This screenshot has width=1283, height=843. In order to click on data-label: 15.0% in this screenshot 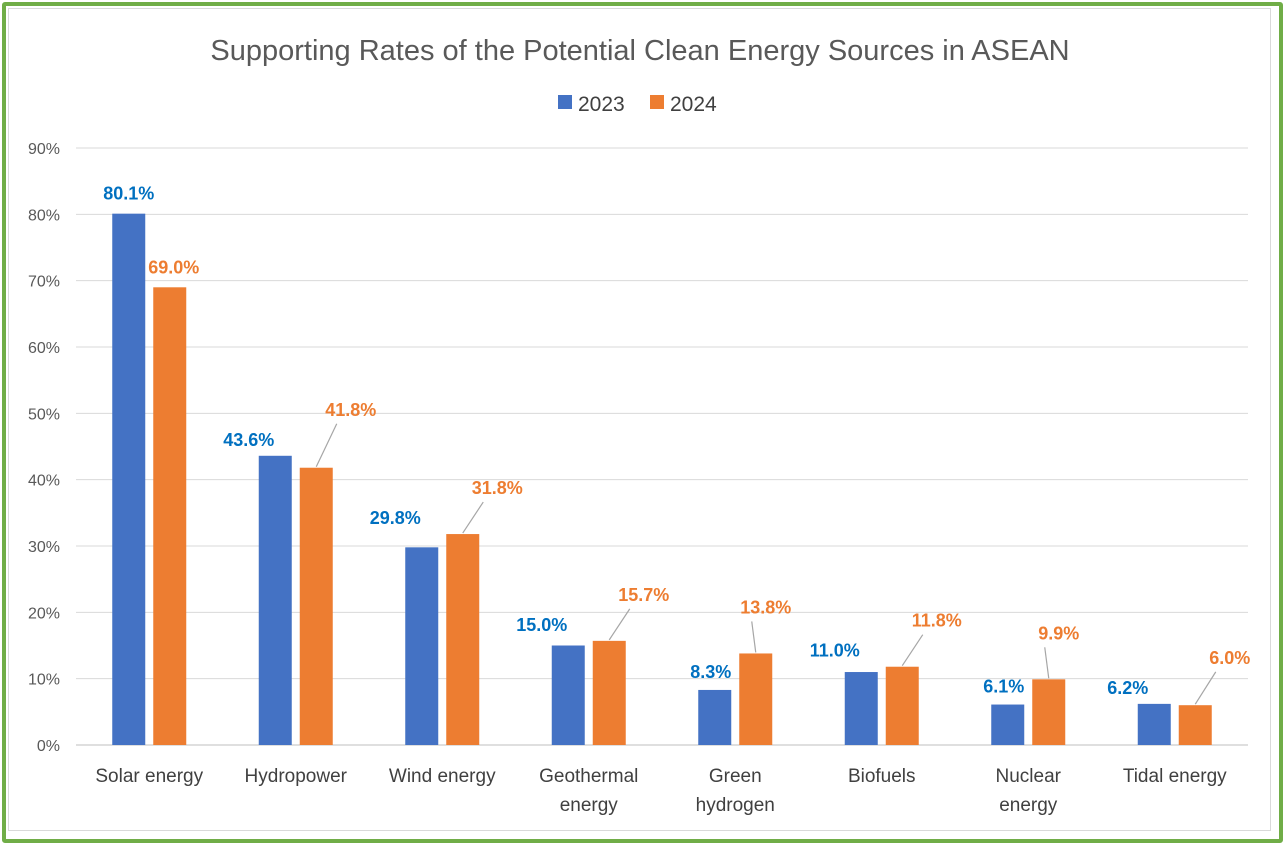, I will do `click(541, 625)`.